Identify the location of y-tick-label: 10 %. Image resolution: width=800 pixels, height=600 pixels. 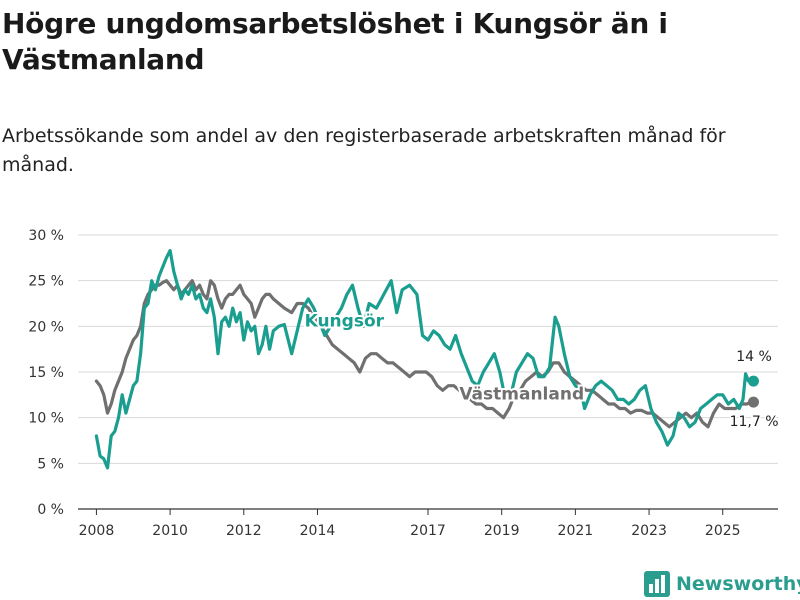
(46, 419).